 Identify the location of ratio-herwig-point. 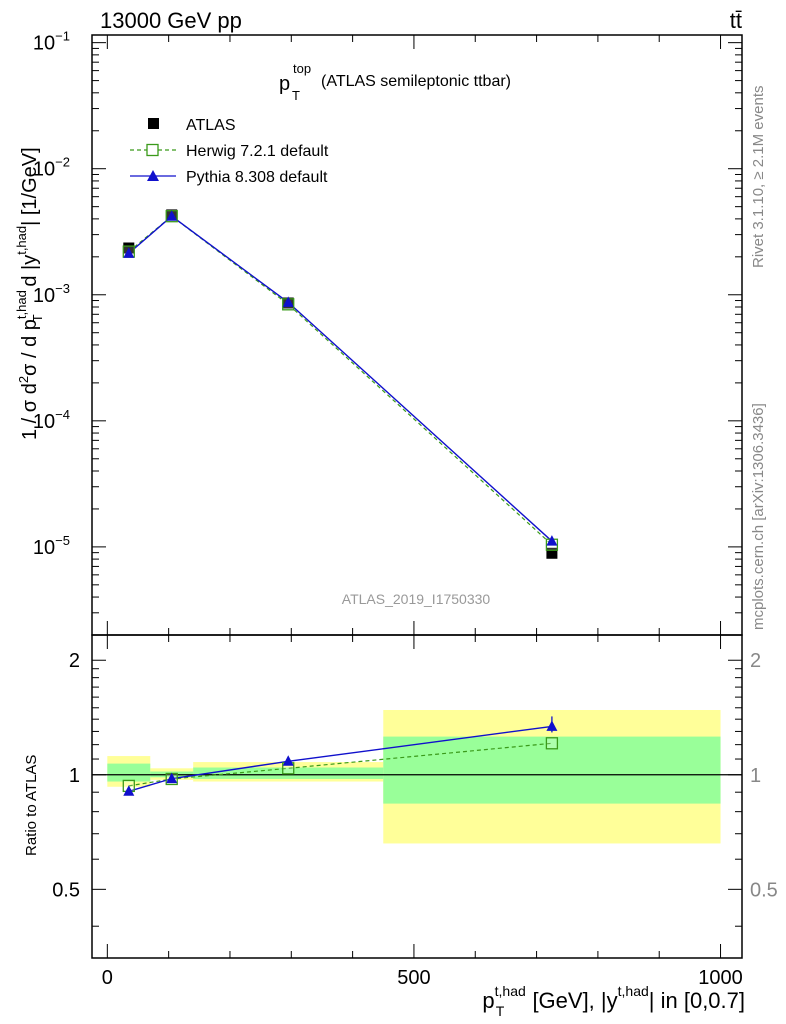
(552, 743).